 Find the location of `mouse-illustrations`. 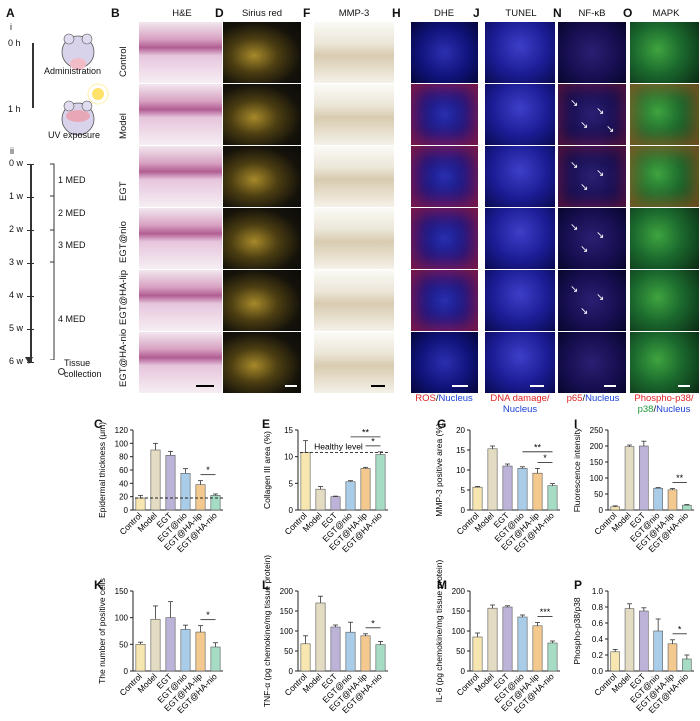

mouse-illustrations is located at coordinates (85, 84).